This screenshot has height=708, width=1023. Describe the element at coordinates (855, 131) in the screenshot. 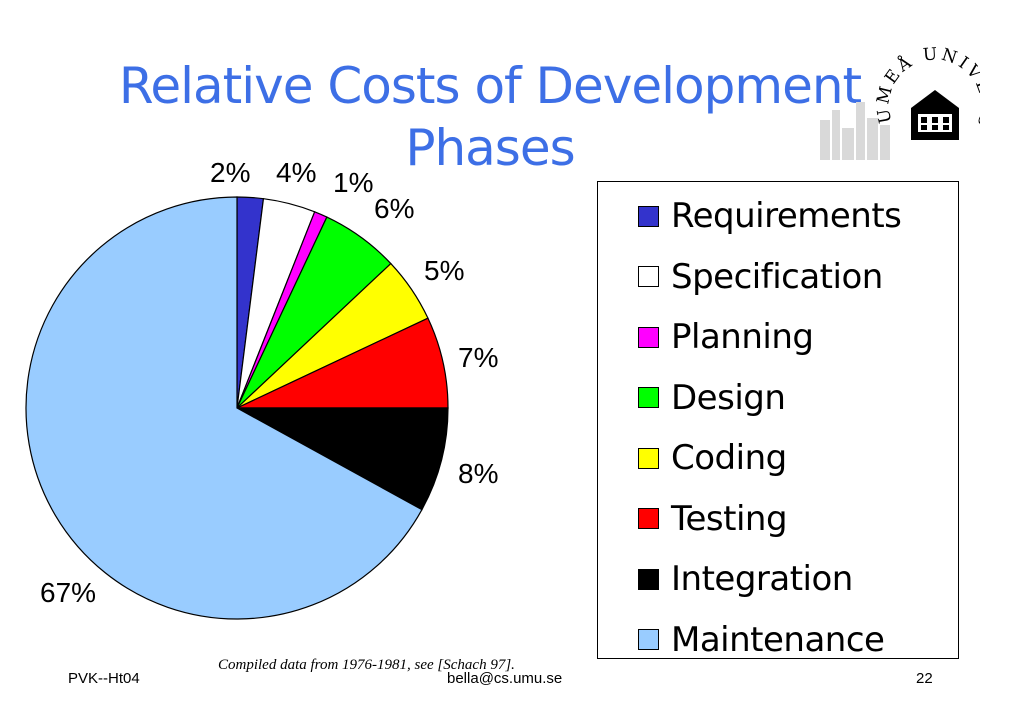

I see `skyline-watermark` at that location.